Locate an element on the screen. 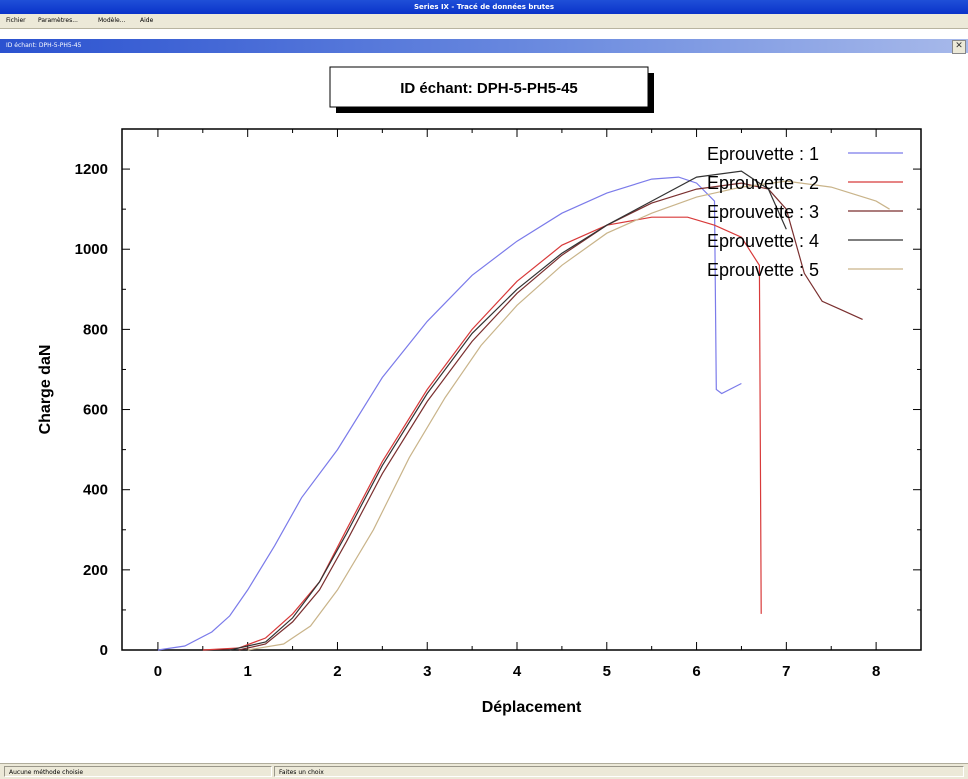 Image resolution: width=968 pixels, height=779 pixels. x-tick-label: 6 is located at coordinates (696, 671).